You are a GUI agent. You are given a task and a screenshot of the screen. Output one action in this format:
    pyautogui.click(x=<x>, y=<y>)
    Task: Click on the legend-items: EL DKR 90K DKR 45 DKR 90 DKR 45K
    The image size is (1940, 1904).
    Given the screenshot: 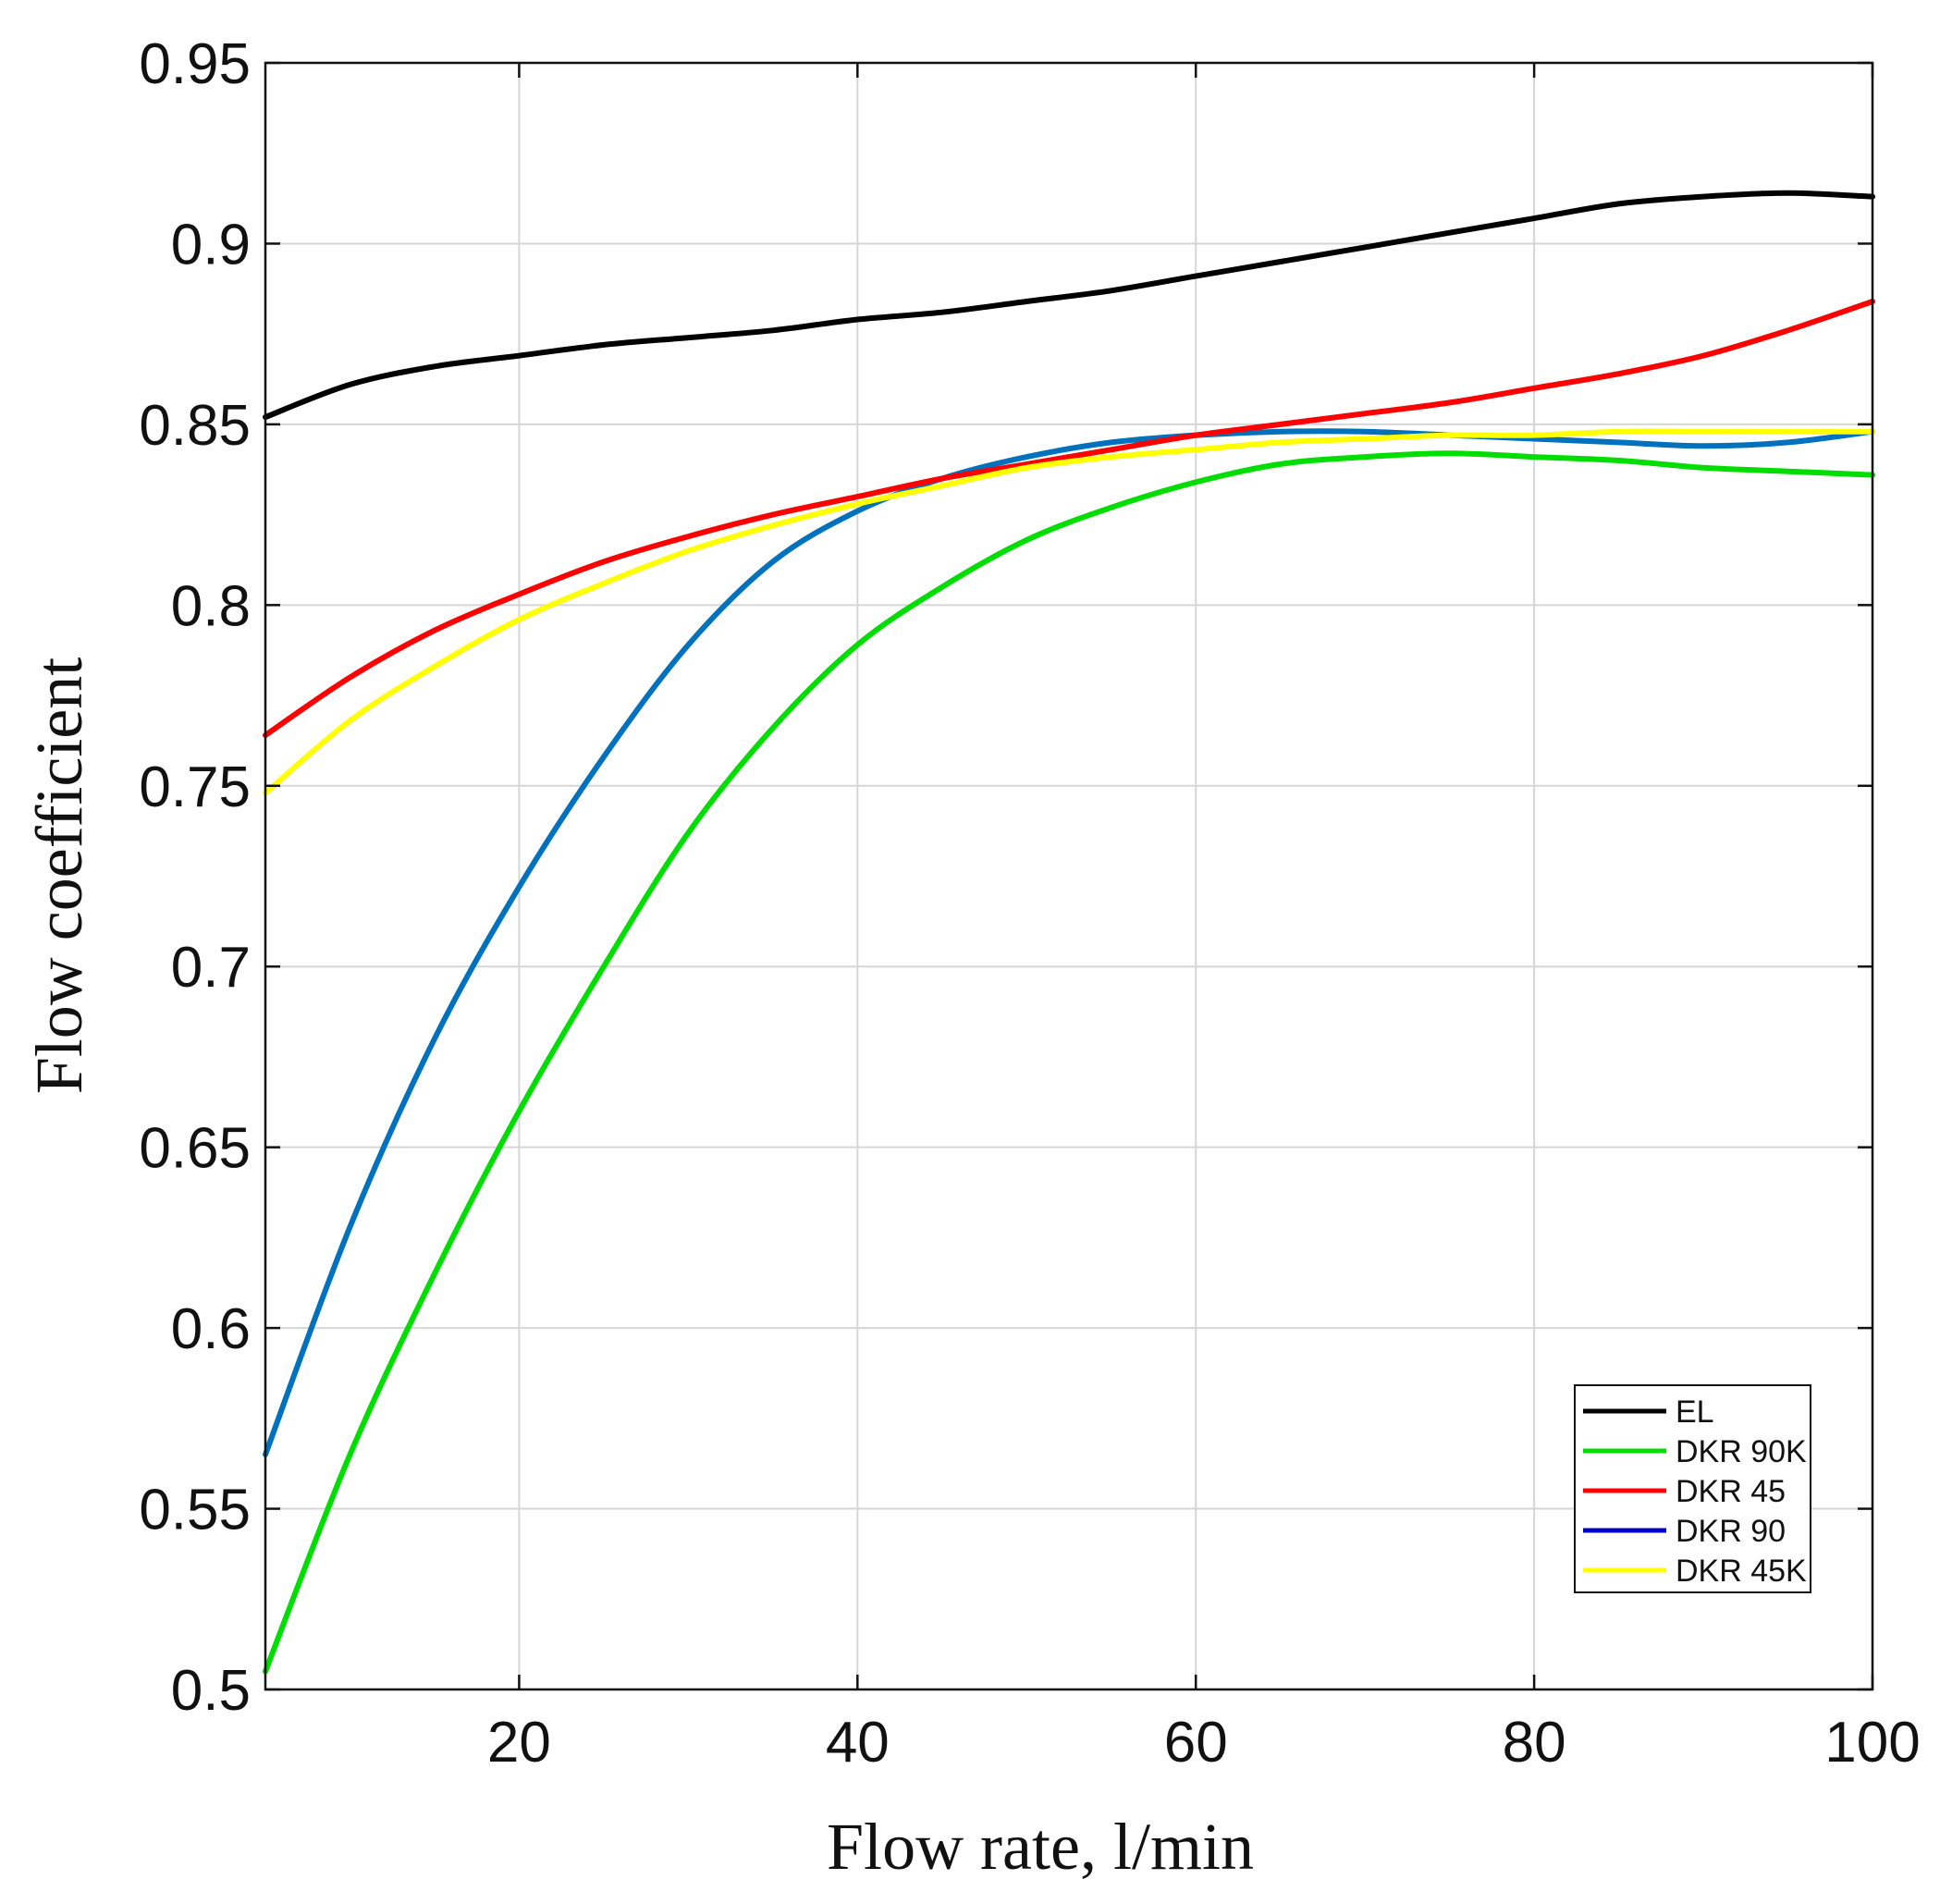 What is the action you would take?
    pyautogui.click(x=1695, y=1491)
    